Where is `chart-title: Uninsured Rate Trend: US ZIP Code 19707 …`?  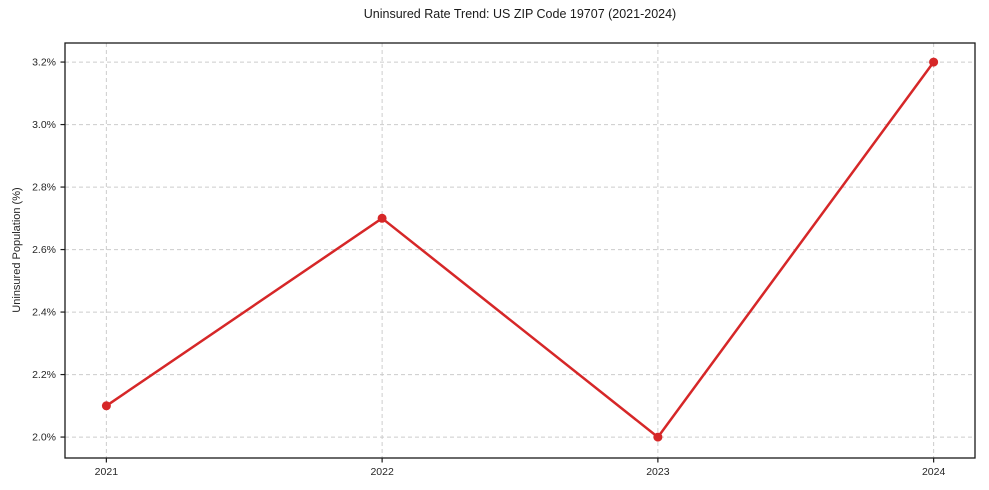
chart-title: Uninsured Rate Trend: US ZIP Code 19707 … is located at coordinates (520, 14).